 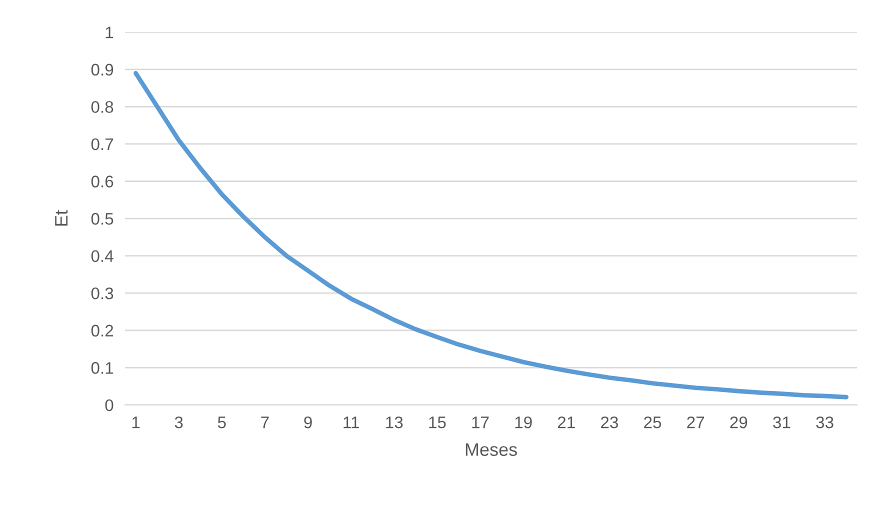 I want to click on y-axis-title: Et, so click(x=61, y=218).